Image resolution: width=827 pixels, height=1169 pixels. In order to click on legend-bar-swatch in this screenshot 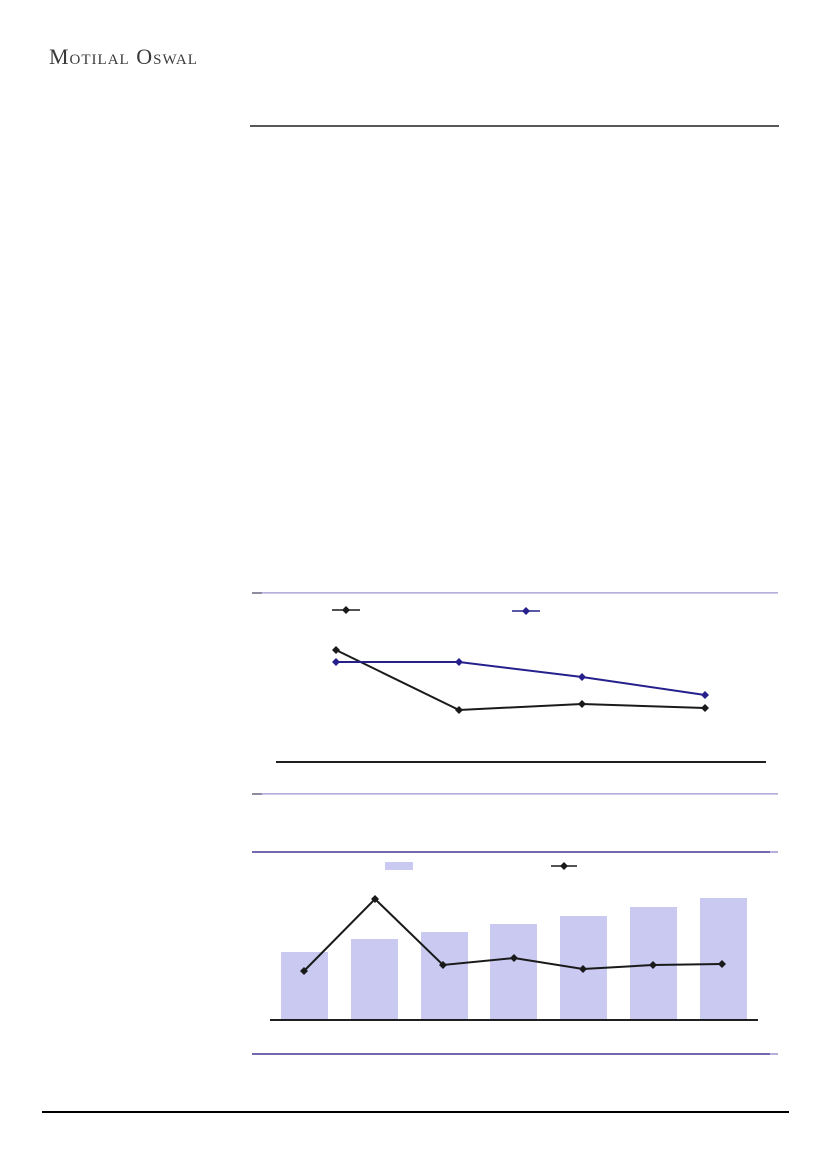, I will do `click(399, 866)`.